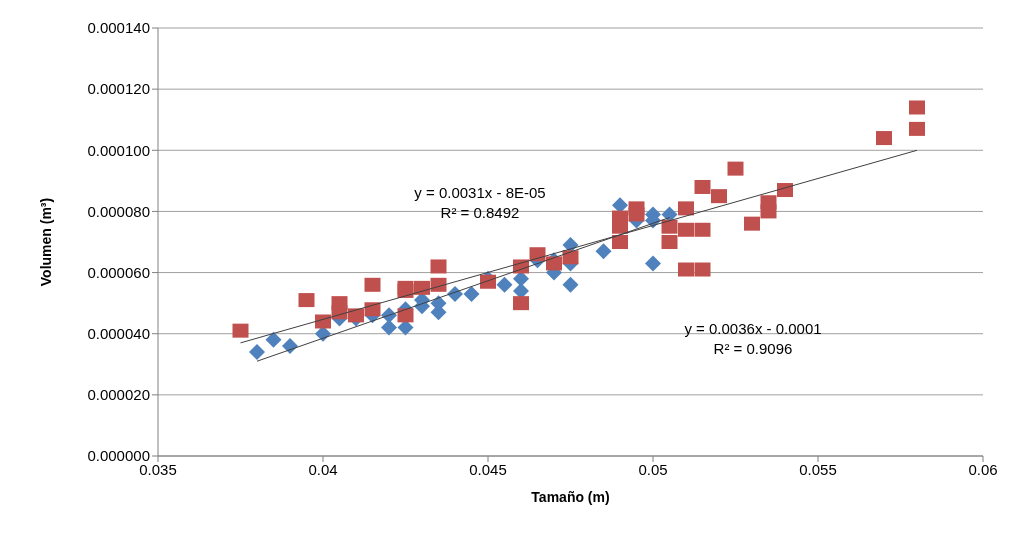 The width and height of the screenshot is (1011, 544). I want to click on x-tick-label: 0.05, so click(653, 469).